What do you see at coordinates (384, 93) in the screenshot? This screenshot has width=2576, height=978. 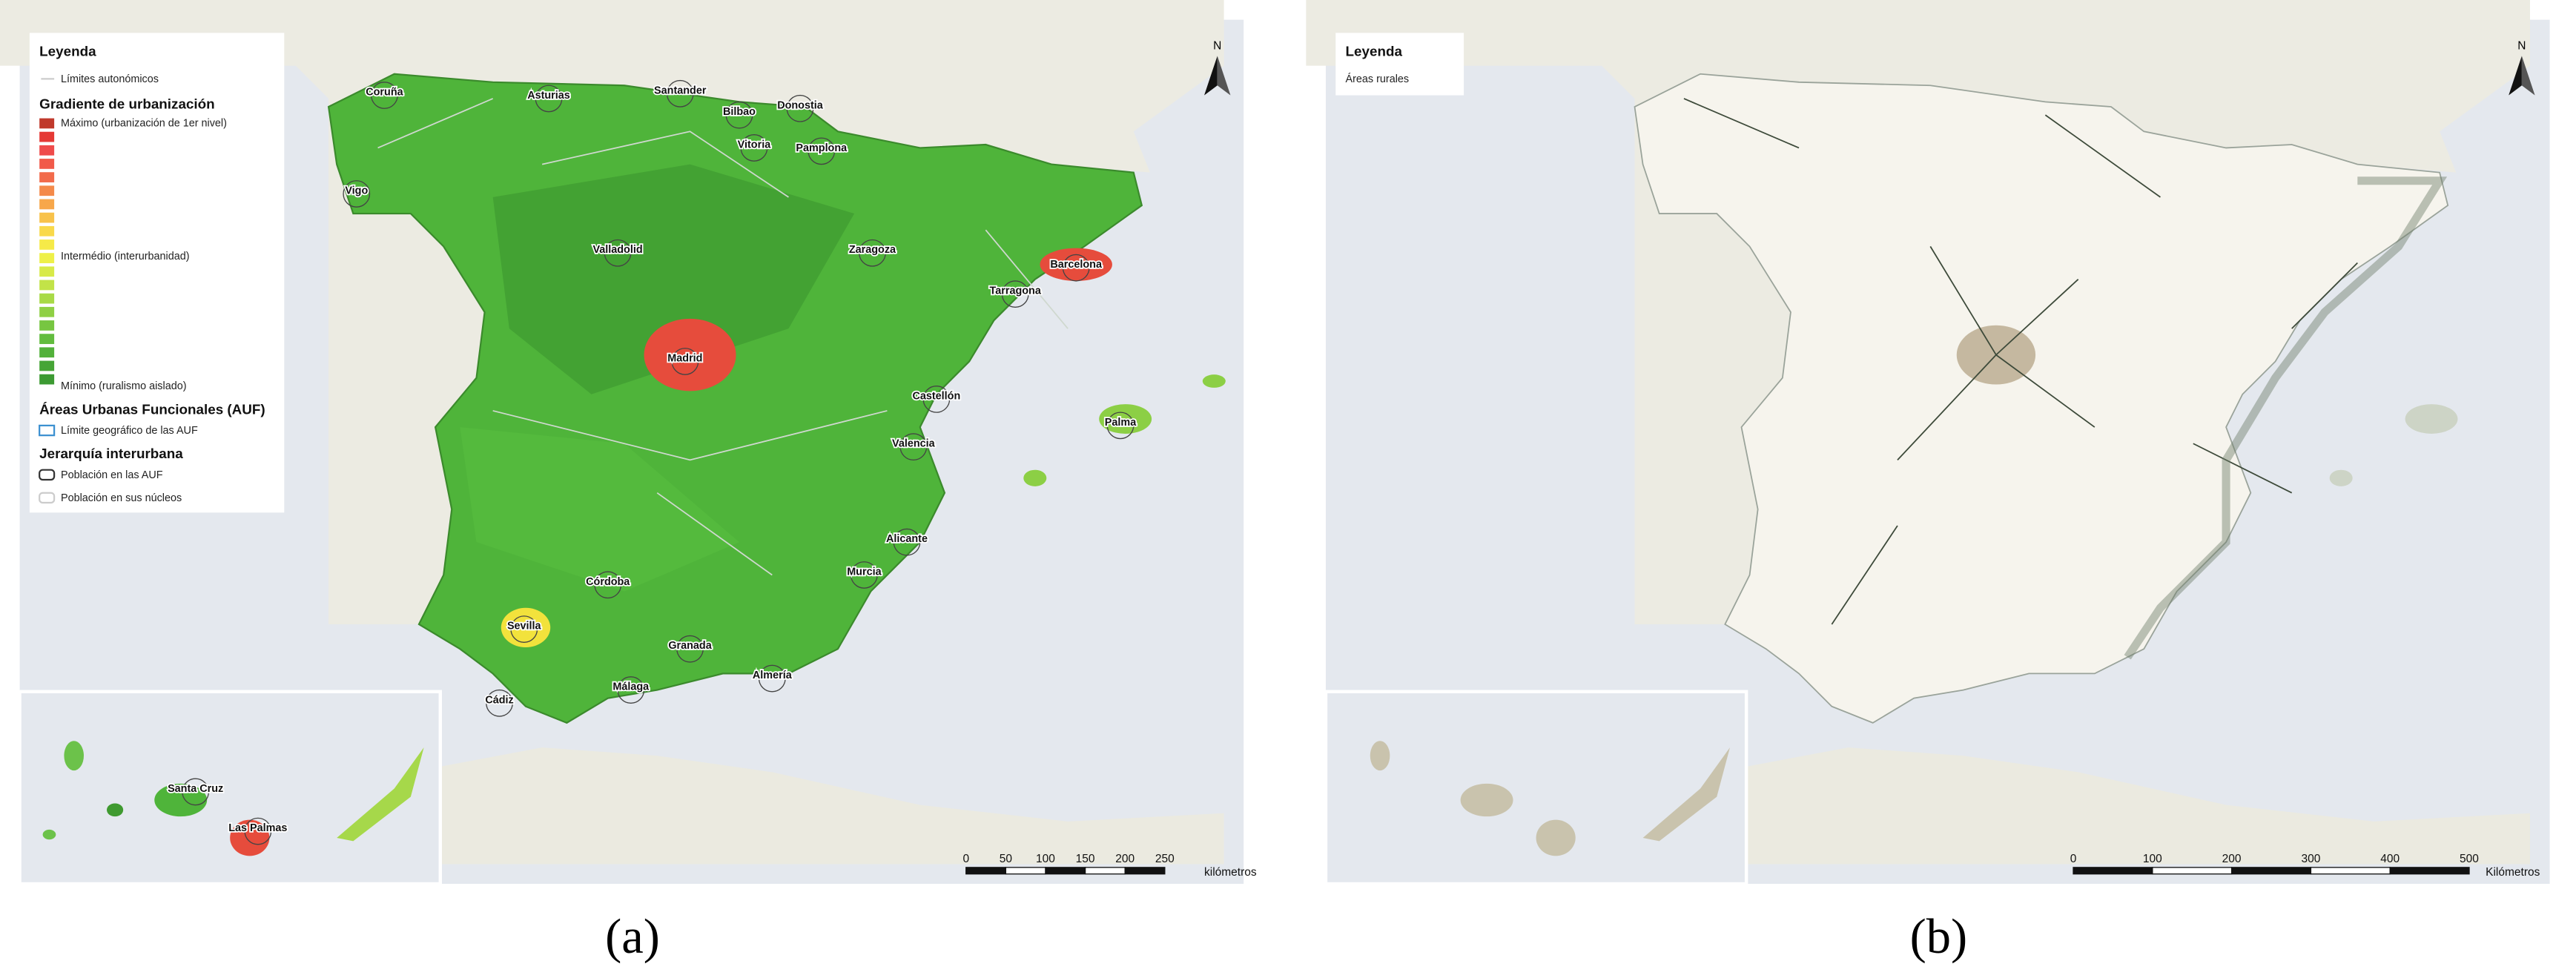 I see `city-label: Coruña` at bounding box center [384, 93].